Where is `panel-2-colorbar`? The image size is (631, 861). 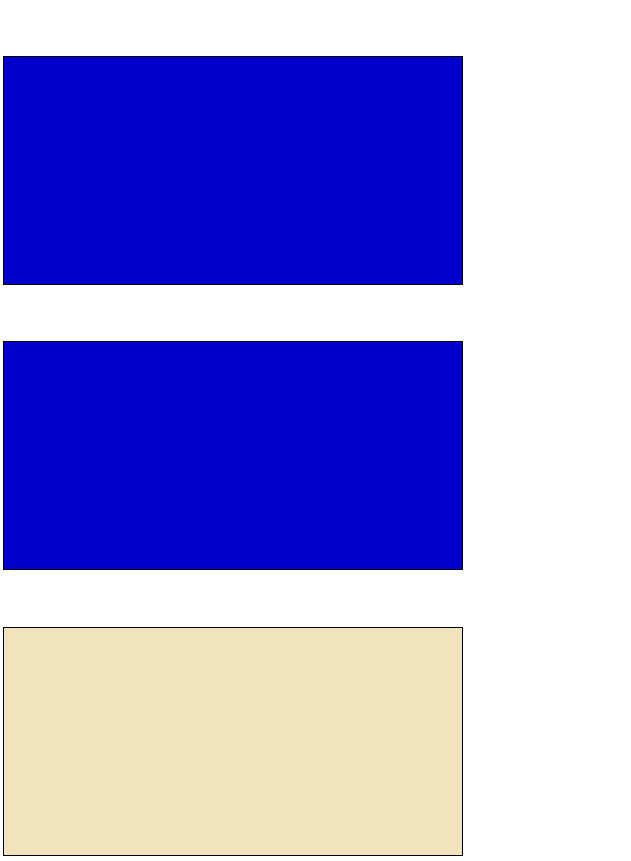
panel-2-colorbar is located at coordinates (575, 473).